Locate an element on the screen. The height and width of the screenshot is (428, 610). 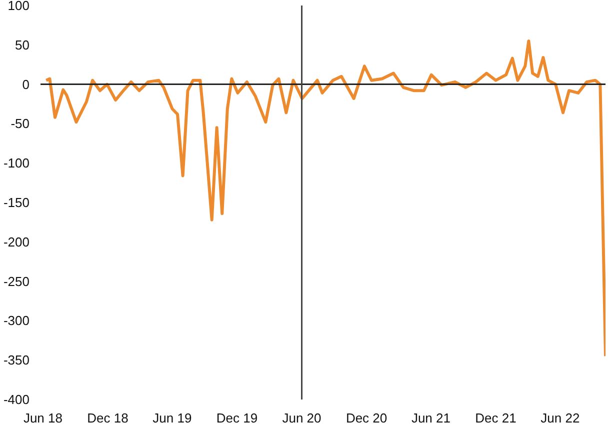
y-tick-label: -100 is located at coordinates (16, 163).